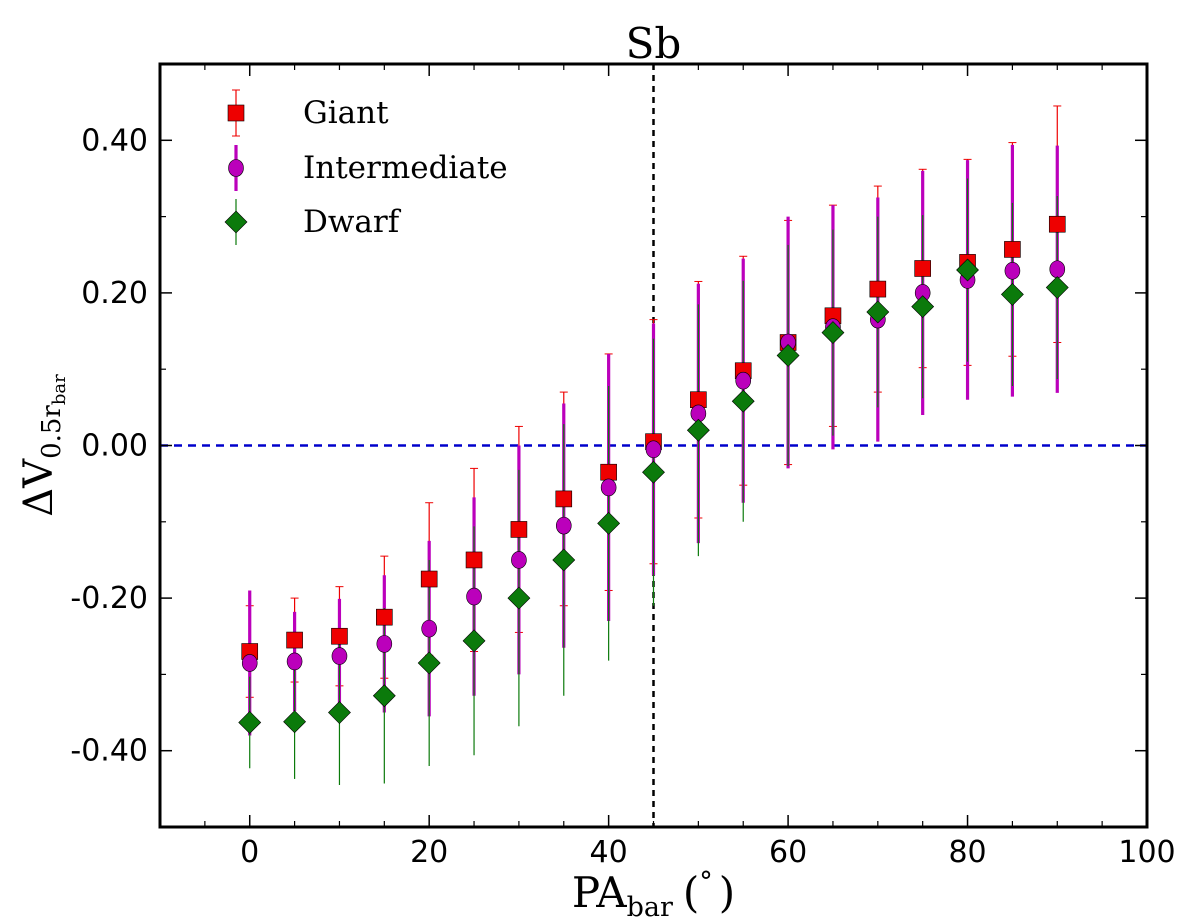 The width and height of the screenshot is (1200, 923). I want to click on y-tick-label: 0.20, so click(114, 293).